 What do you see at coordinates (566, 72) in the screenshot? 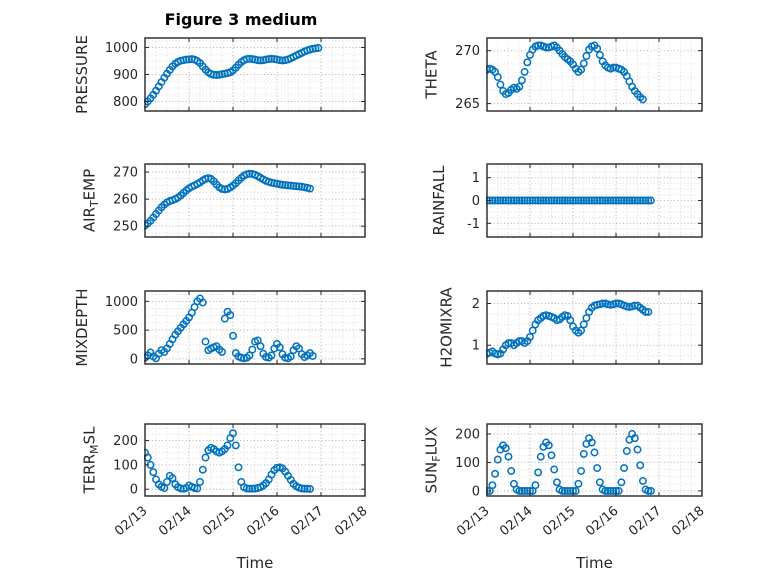
I see `series-theta` at bounding box center [566, 72].